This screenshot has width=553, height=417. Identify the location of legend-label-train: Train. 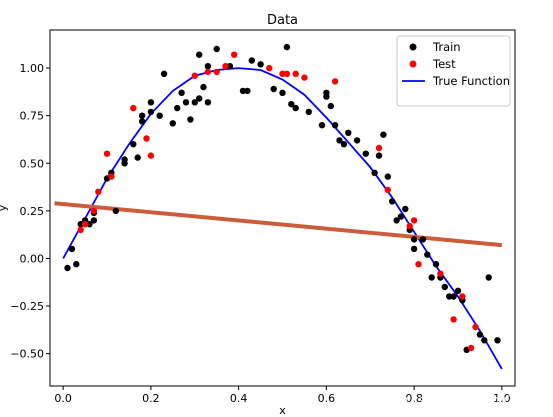
(446, 47).